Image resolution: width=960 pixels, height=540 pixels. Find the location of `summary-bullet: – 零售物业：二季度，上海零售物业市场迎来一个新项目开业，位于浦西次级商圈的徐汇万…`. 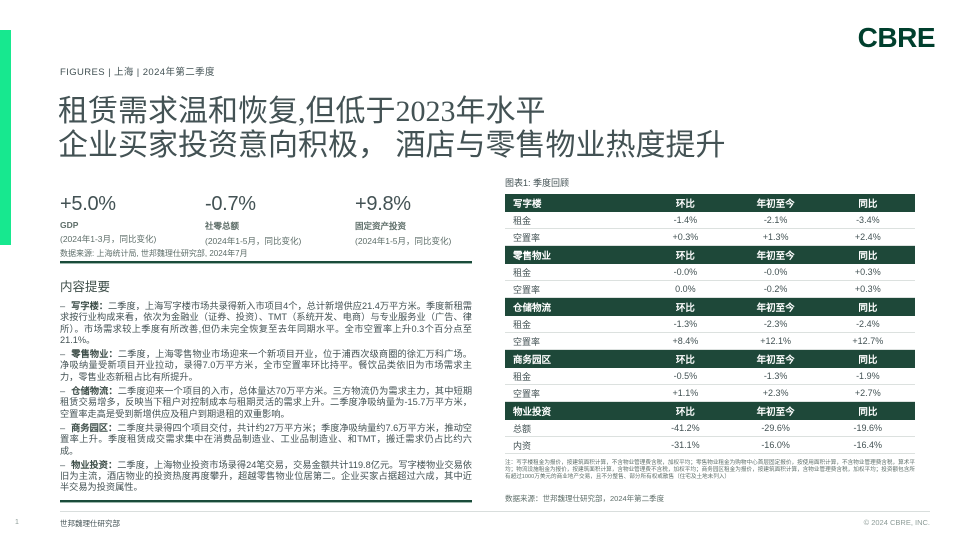

summary-bullet: – 零售物业：二季度，上海零售物业市场迎来一个新项目开业，位于浦西次级商圈的徐汇万… is located at coordinates (266, 366).